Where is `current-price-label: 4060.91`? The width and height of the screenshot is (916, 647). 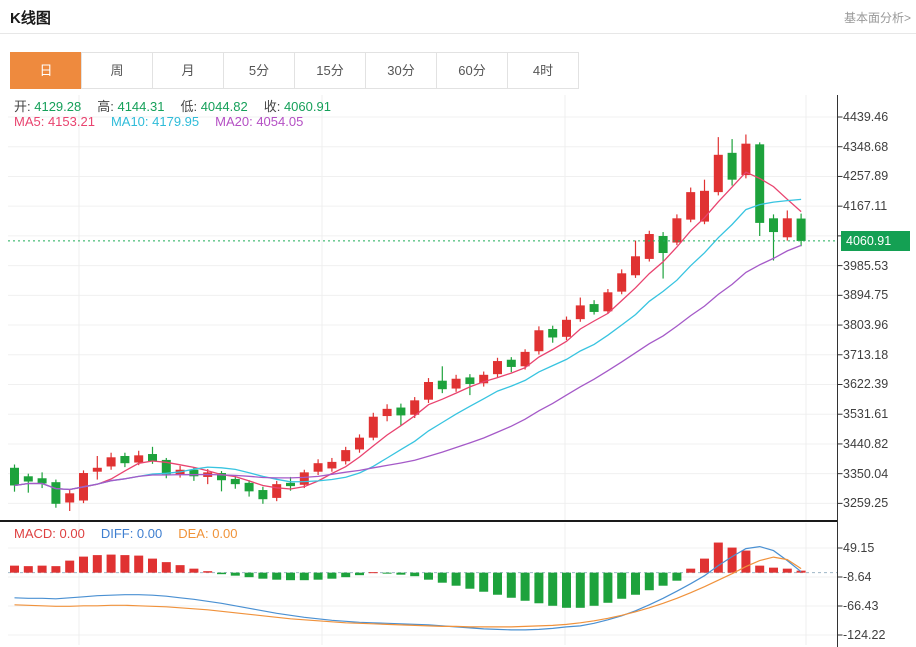
current-price-label: 4060.91 is located at coordinates (875, 240).